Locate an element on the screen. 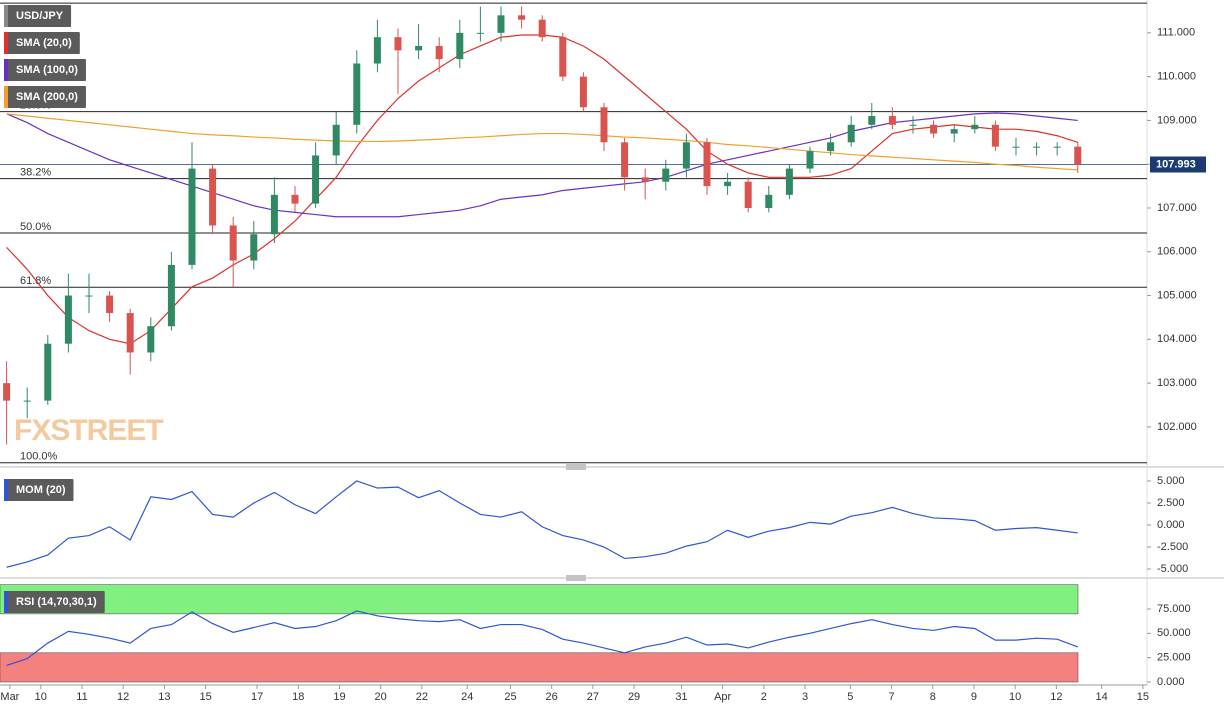 The width and height of the screenshot is (1224, 710). y-tick-label: 111.000 is located at coordinates (1176, 33).